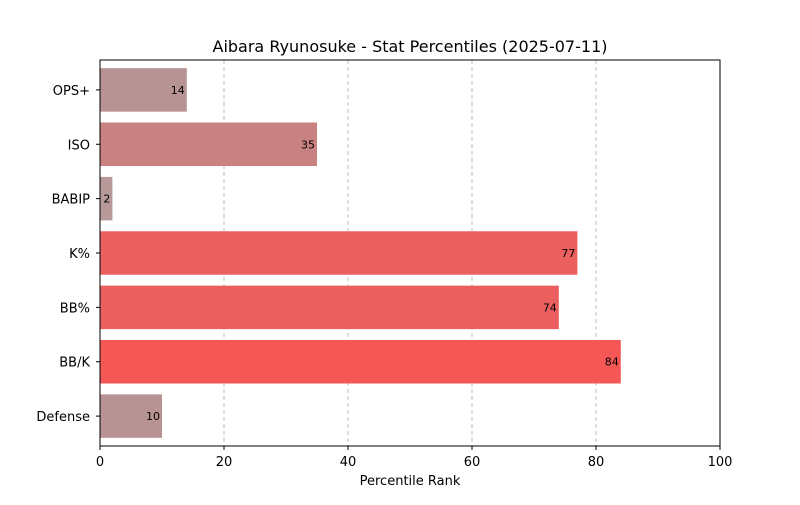 Image resolution: width=800 pixels, height=505 pixels. Describe the element at coordinates (63, 417) in the screenshot. I see `y-tick-label-defense: Defense` at that location.